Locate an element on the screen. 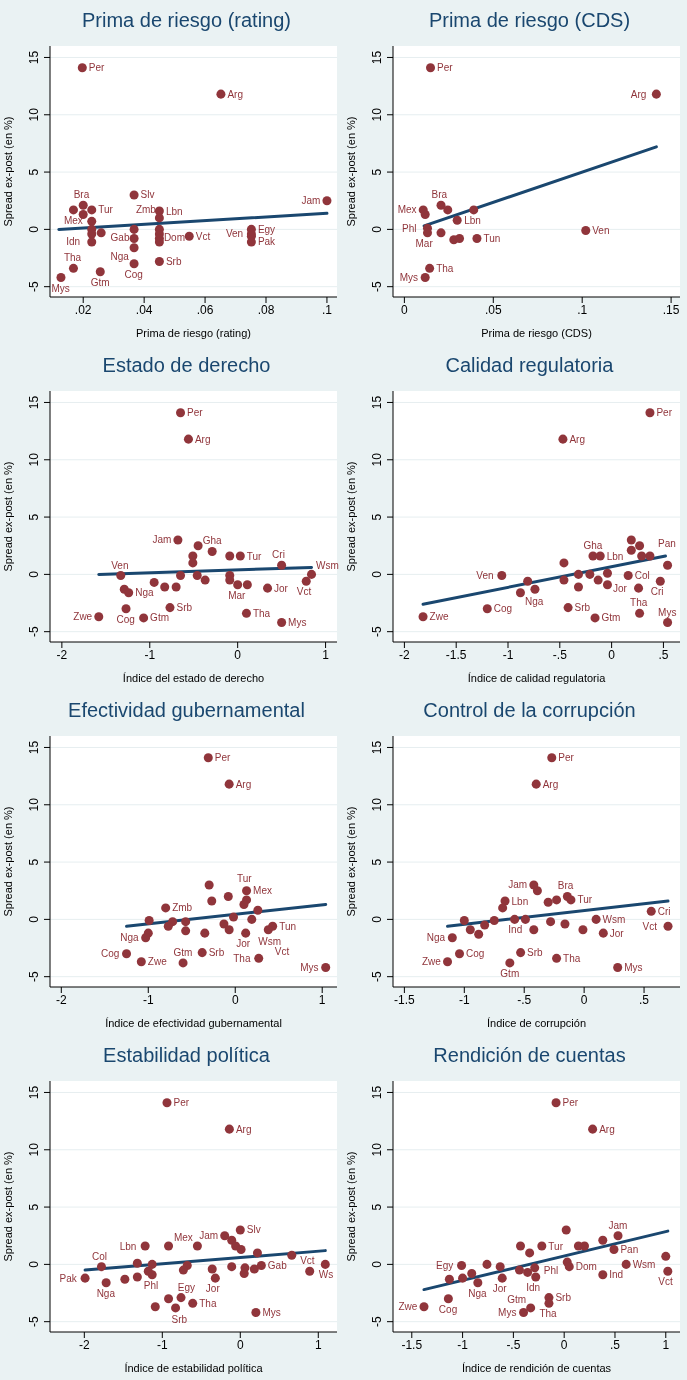 The width and height of the screenshot is (687, 1380). x-tick-label: -1 is located at coordinates (463, 1344).